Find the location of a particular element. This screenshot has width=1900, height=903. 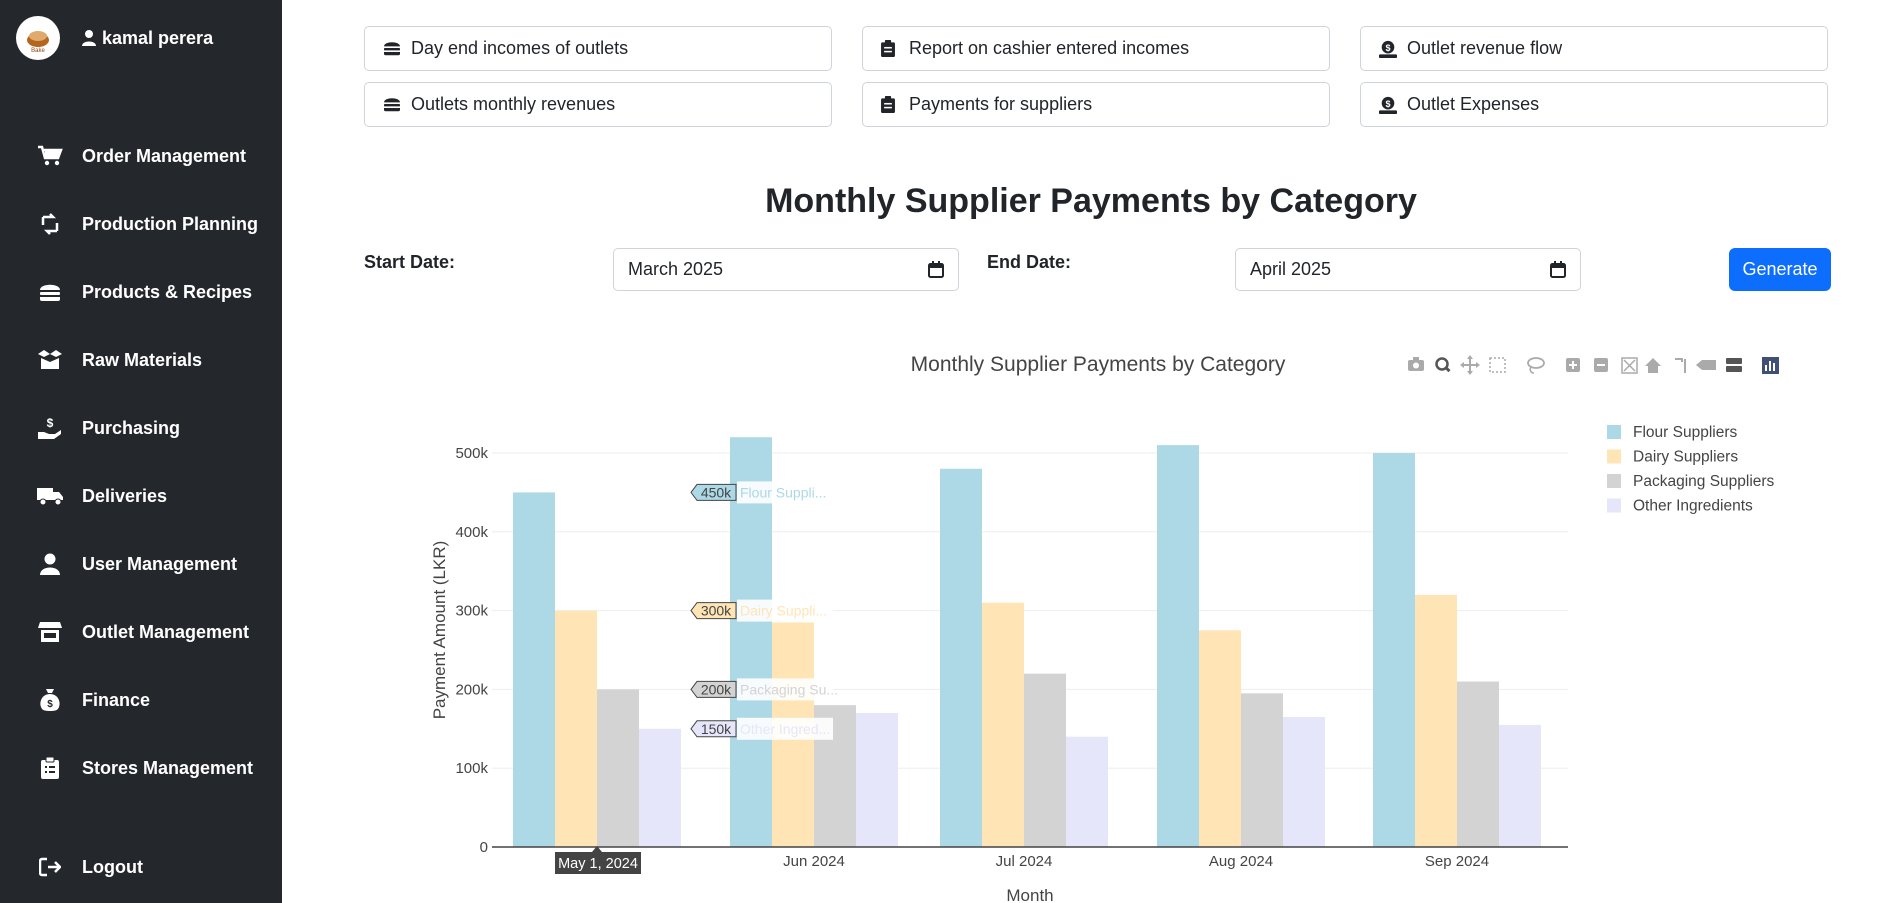

cart-icon is located at coordinates (50, 156).